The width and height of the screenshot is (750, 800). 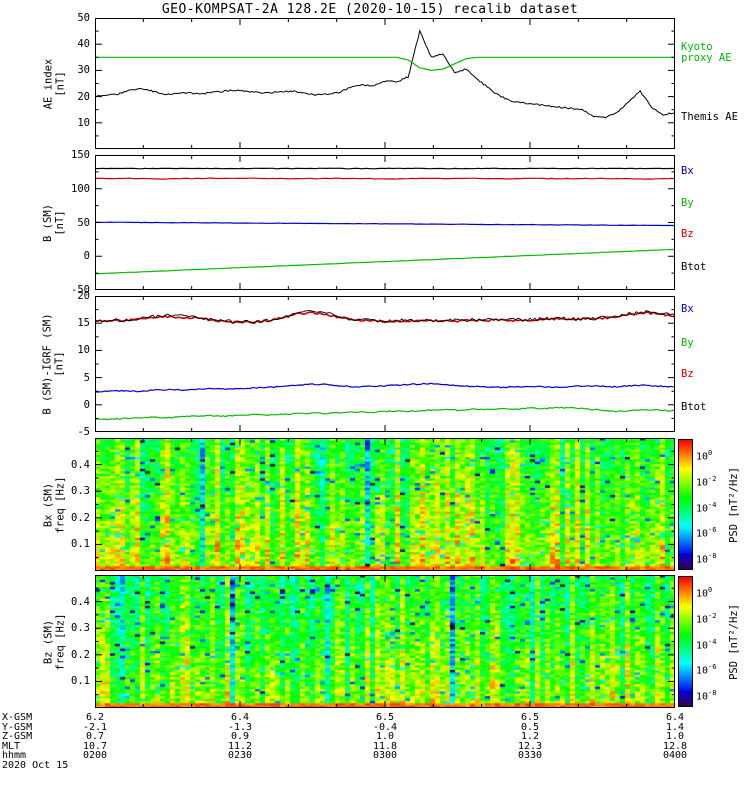 What do you see at coordinates (95, 727) in the screenshot?
I see `axis-tick-value: -2.1` at bounding box center [95, 727].